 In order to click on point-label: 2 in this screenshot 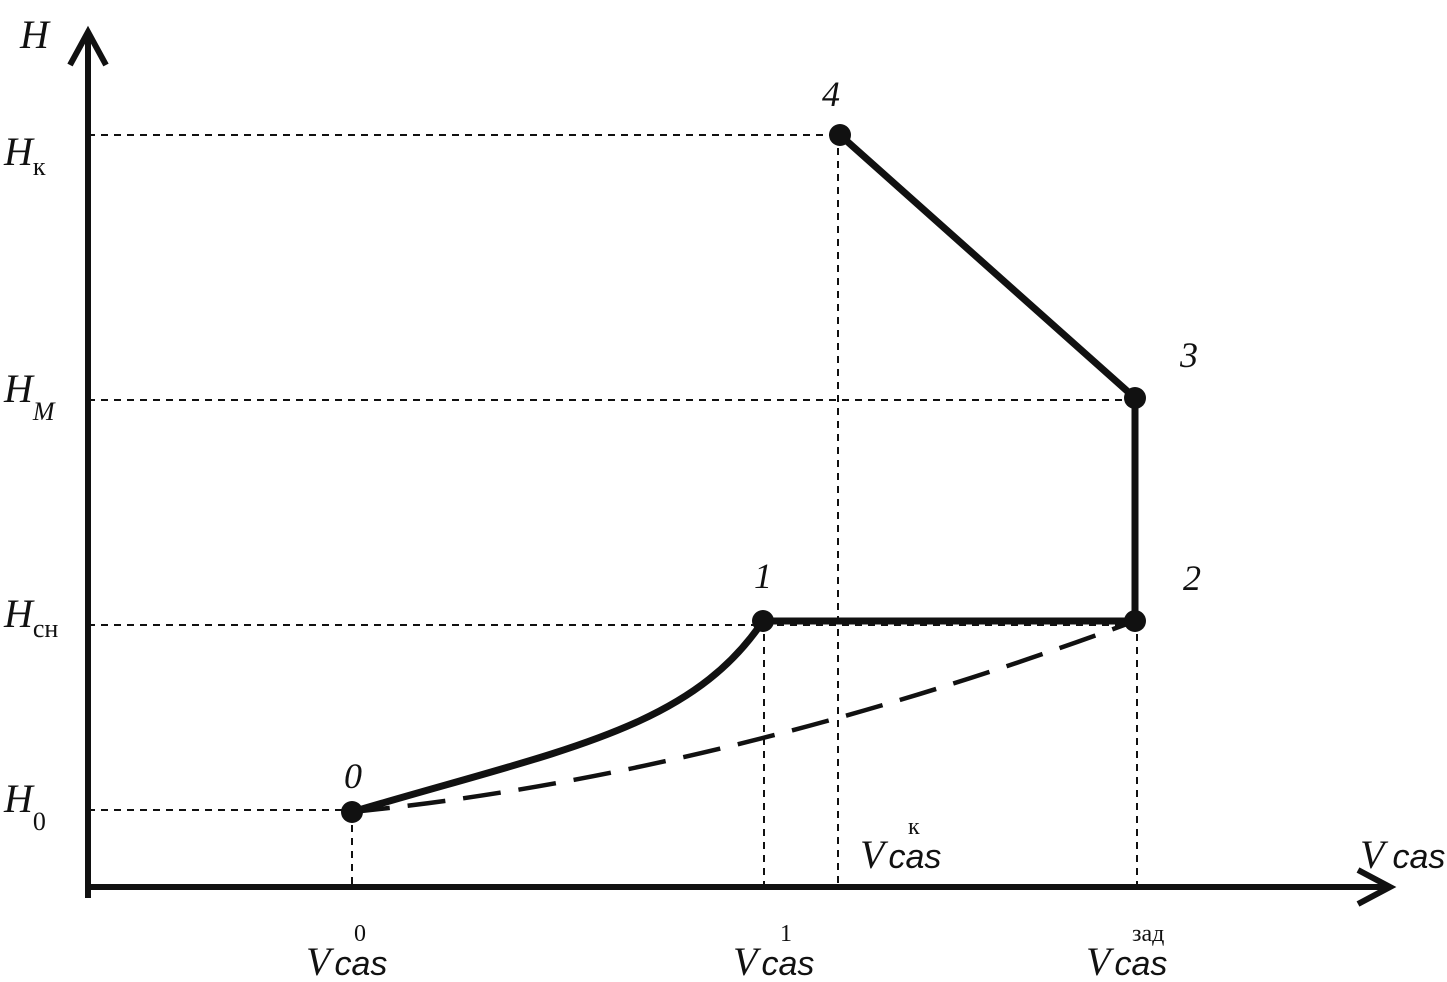, I will do `click(1192, 578)`.